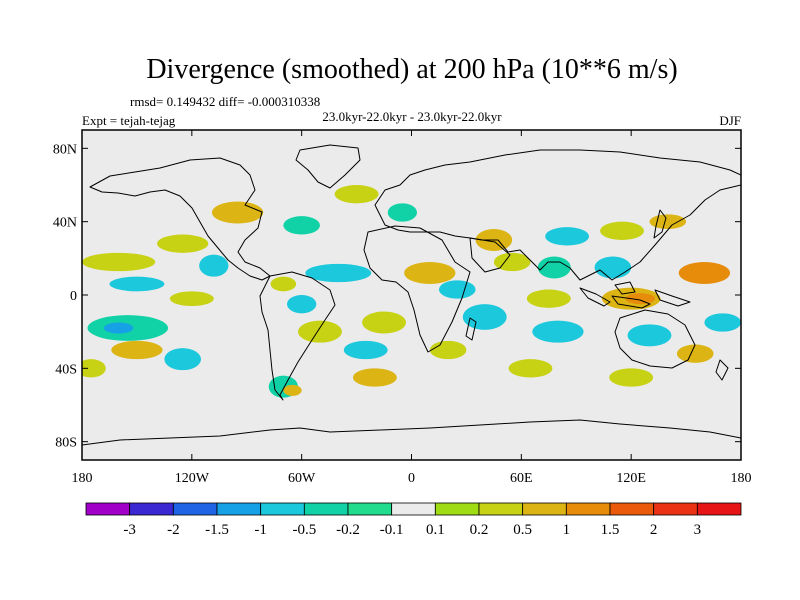 Image resolution: width=800 pixels, height=600 pixels. Describe the element at coordinates (183, 243) in the screenshot. I see `anomaly-patch-ne-pacific-30n` at that location.